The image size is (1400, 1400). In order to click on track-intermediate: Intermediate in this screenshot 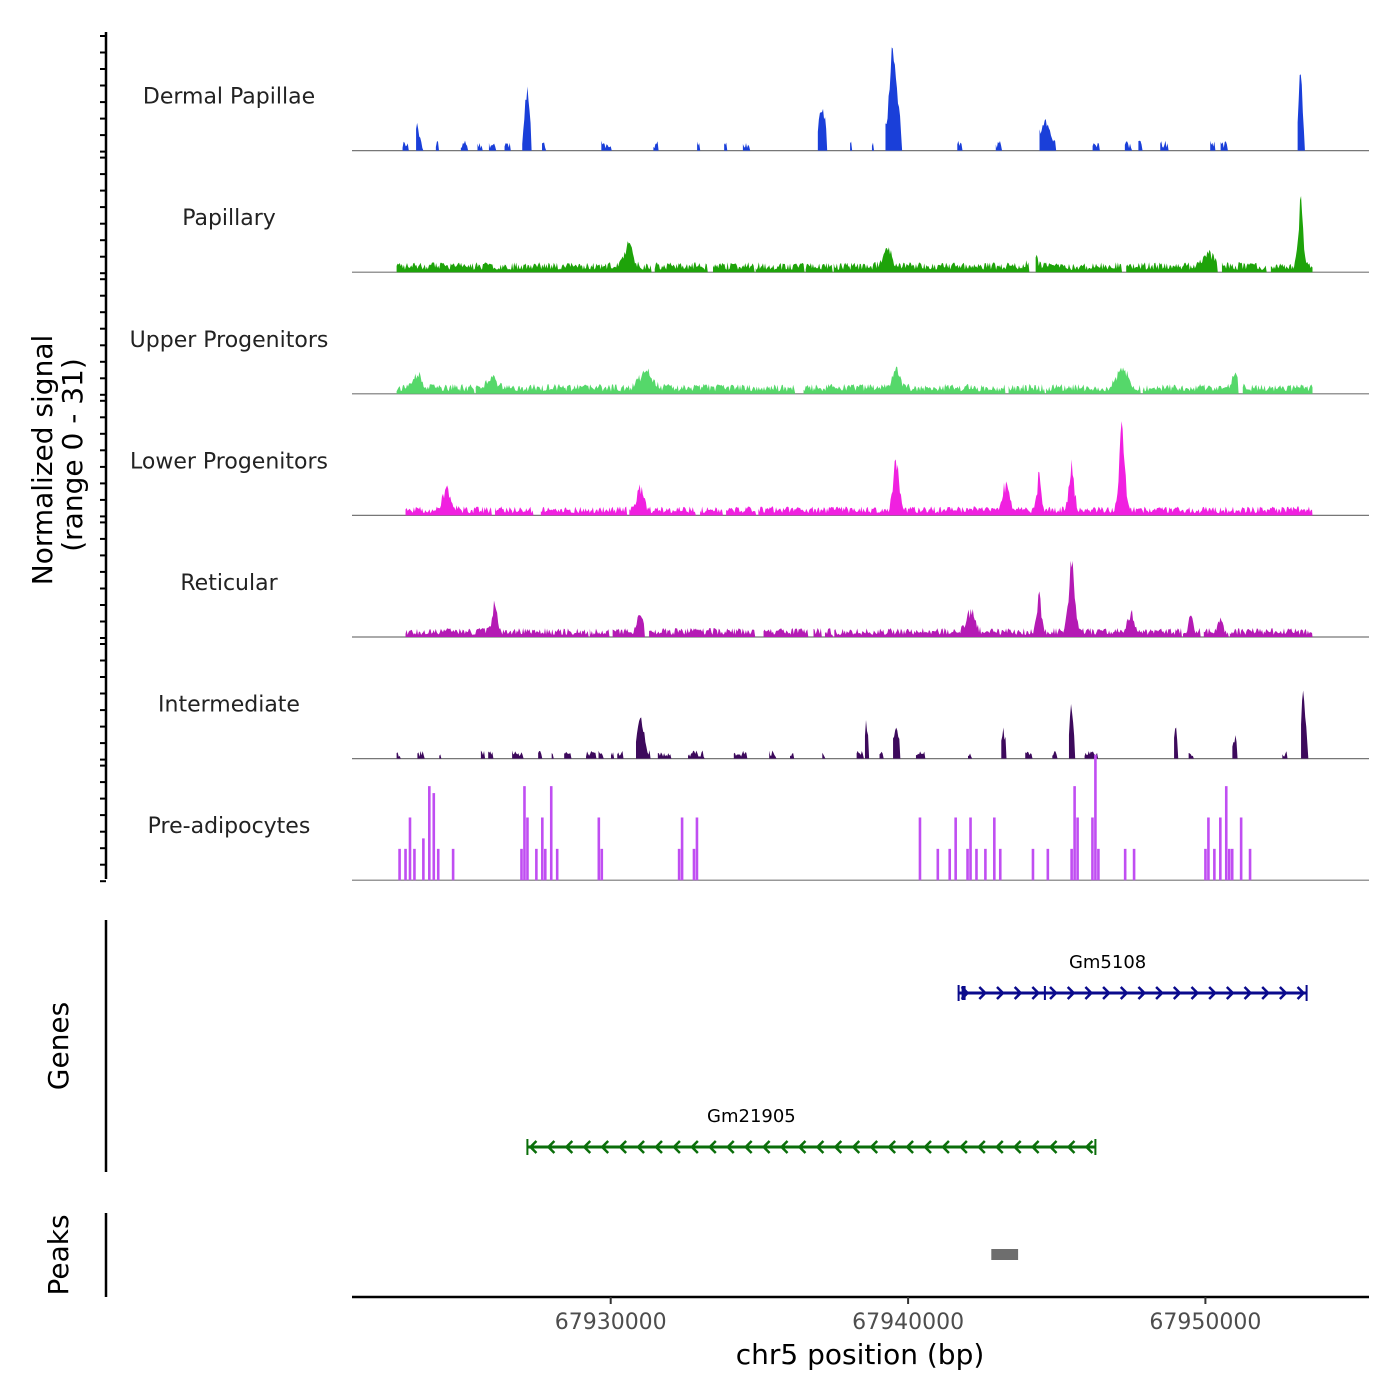, I will do `click(763, 725)`.